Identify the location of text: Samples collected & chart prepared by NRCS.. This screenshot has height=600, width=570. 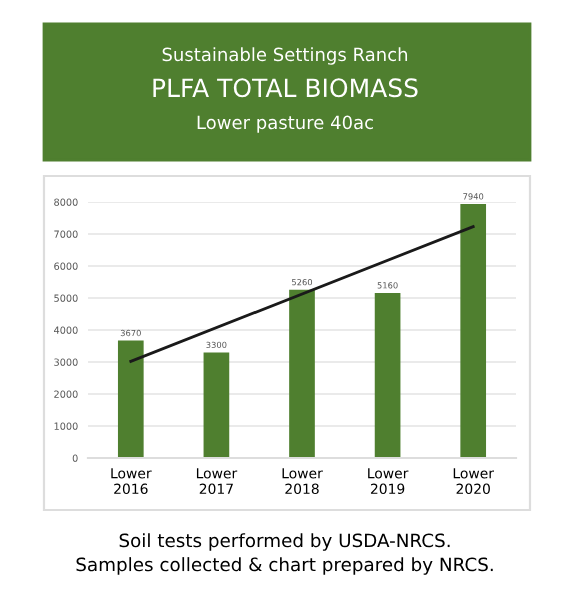
(284, 566).